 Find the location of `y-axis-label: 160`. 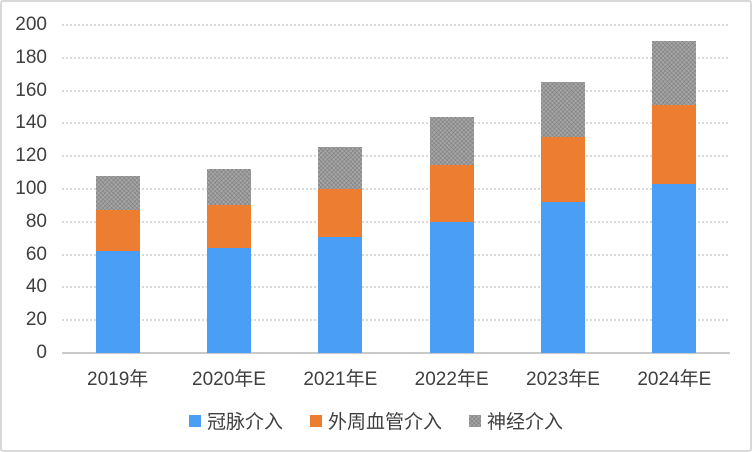

y-axis-label: 160 is located at coordinates (31, 90).